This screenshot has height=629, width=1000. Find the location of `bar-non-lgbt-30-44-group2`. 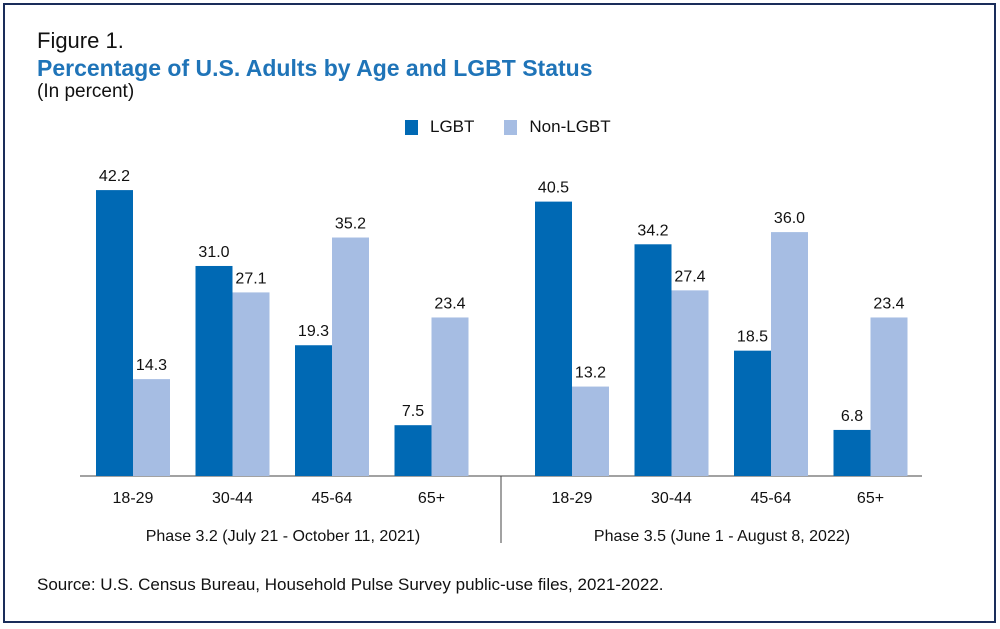

bar-non-lgbt-30-44-group2 is located at coordinates (690, 383).